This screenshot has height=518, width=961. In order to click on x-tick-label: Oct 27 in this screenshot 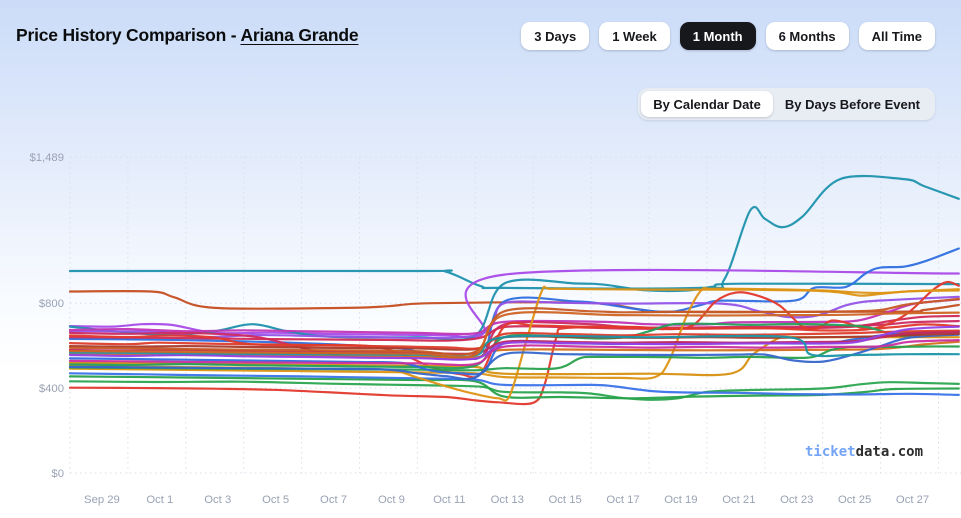, I will do `click(912, 500)`.